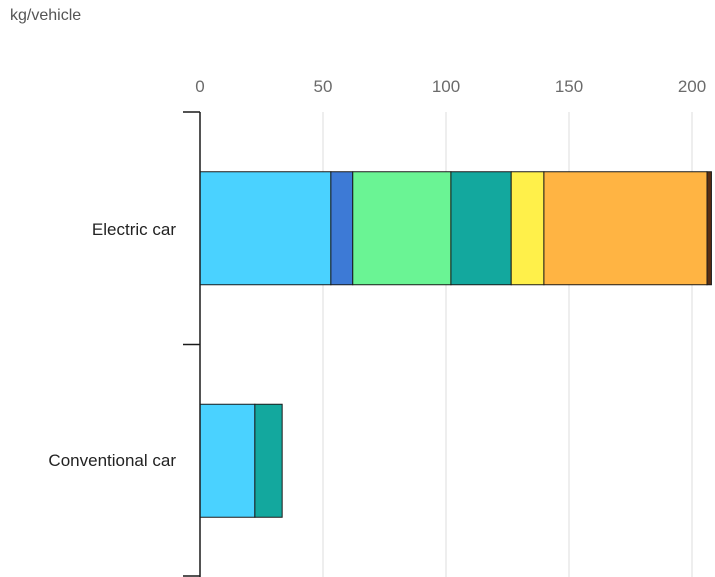 This screenshot has height=577, width=715. What do you see at coordinates (199, 86) in the screenshot?
I see `x-tick-label-0: 0` at bounding box center [199, 86].